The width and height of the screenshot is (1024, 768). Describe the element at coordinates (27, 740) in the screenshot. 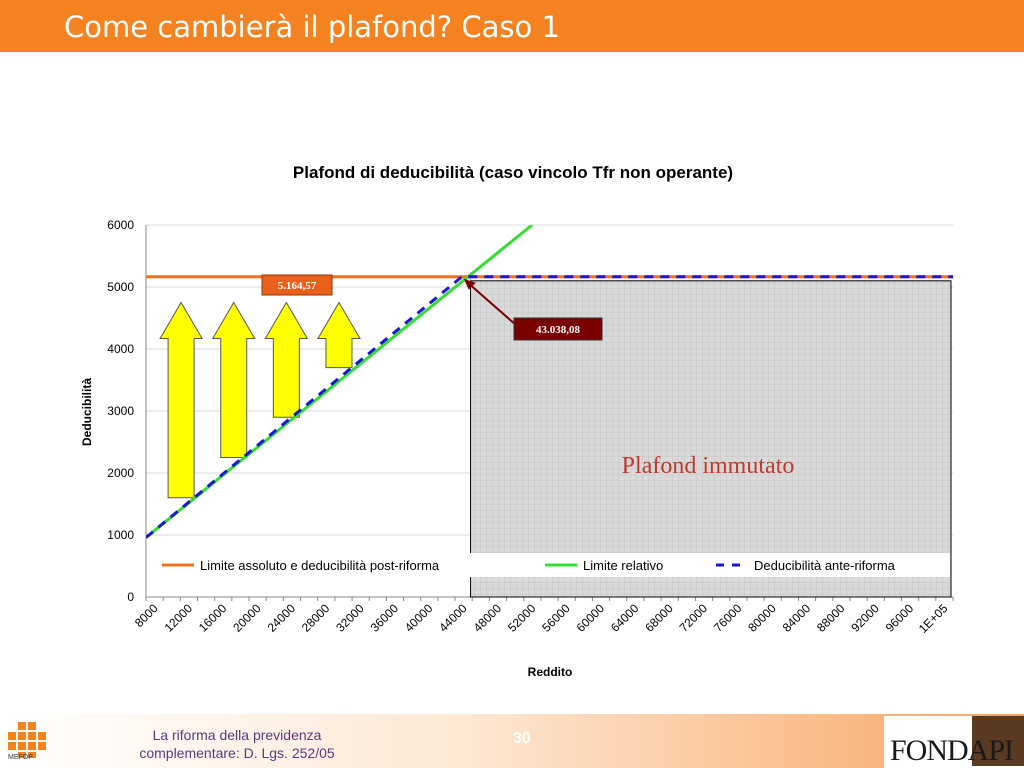

I see `mefop-logo-icon` at that location.